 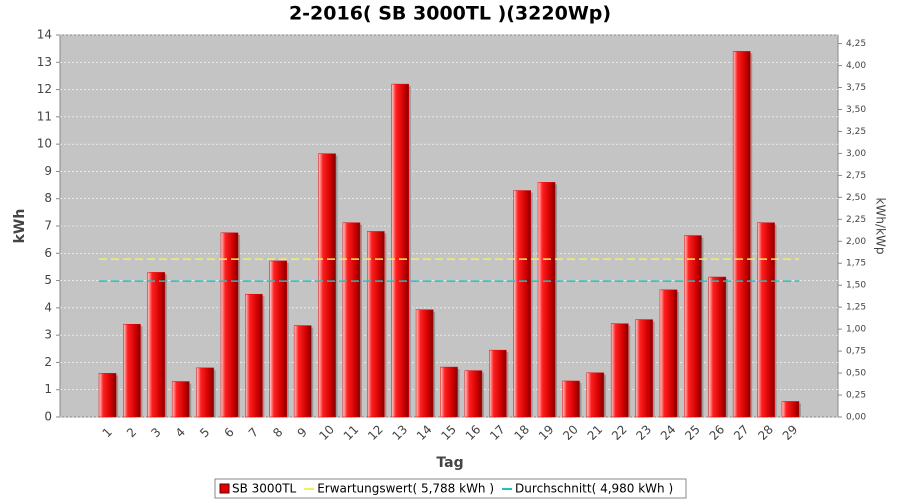 What do you see at coordinates (856, 330) in the screenshot?
I see `y2-tick-label: 1,00` at bounding box center [856, 330].